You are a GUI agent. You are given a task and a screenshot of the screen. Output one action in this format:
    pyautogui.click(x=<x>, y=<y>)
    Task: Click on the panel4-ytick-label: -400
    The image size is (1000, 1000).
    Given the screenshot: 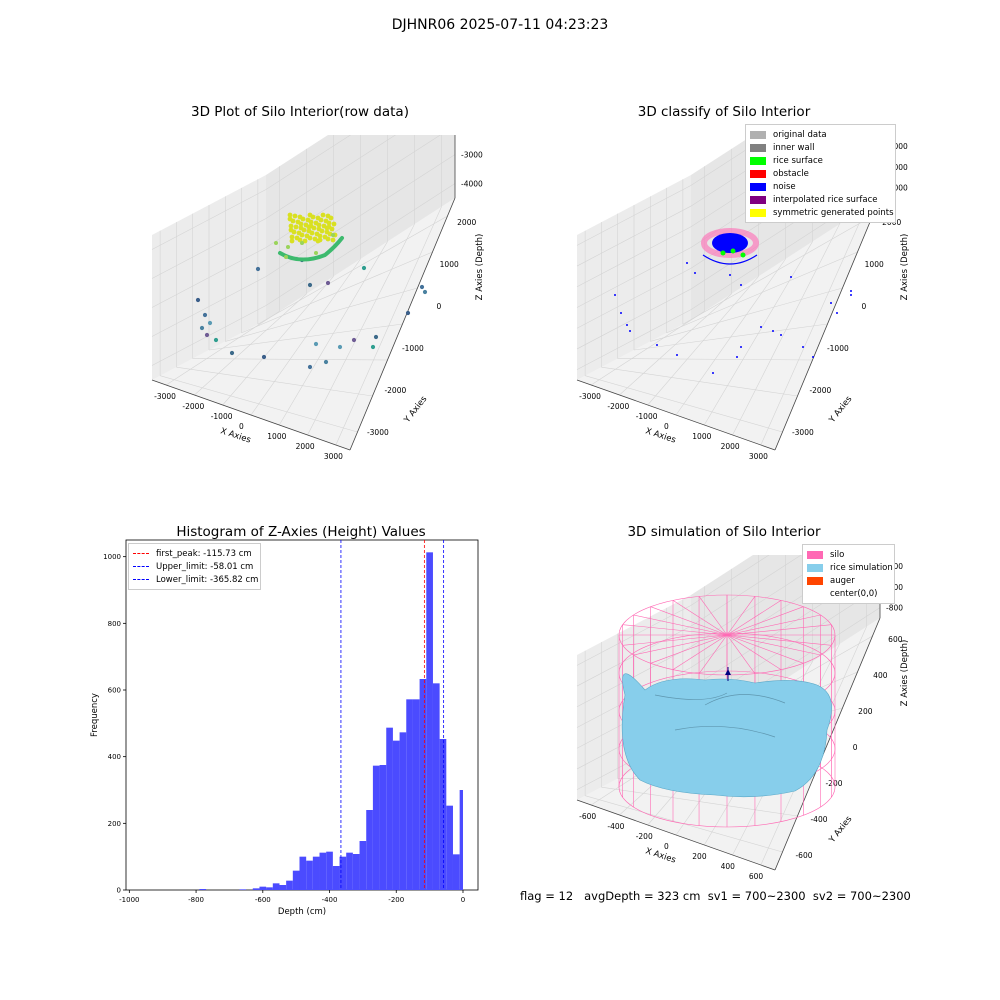 What is the action you would take?
    pyautogui.click(x=818, y=819)
    